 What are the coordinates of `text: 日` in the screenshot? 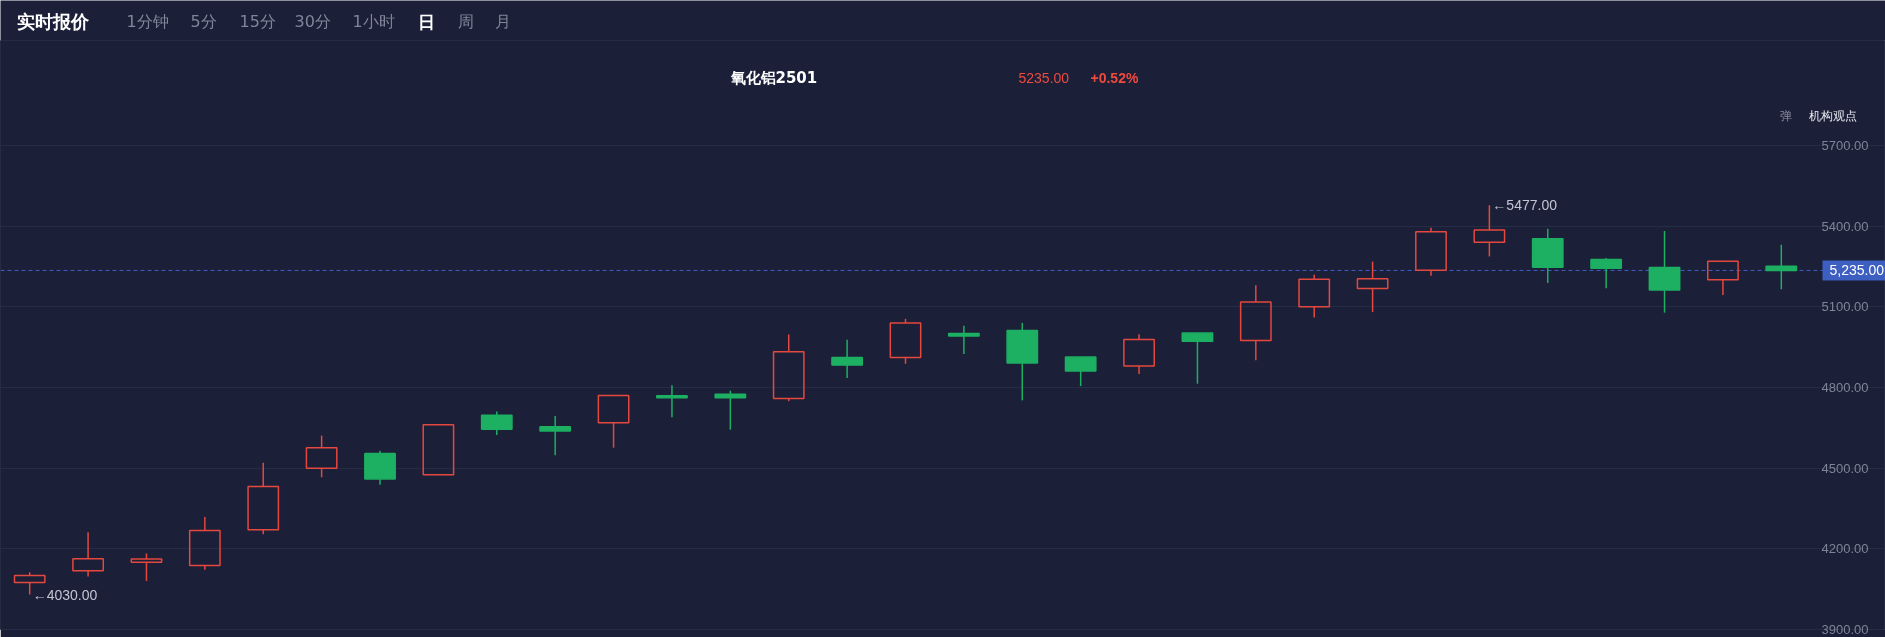 It's located at (426, 21).